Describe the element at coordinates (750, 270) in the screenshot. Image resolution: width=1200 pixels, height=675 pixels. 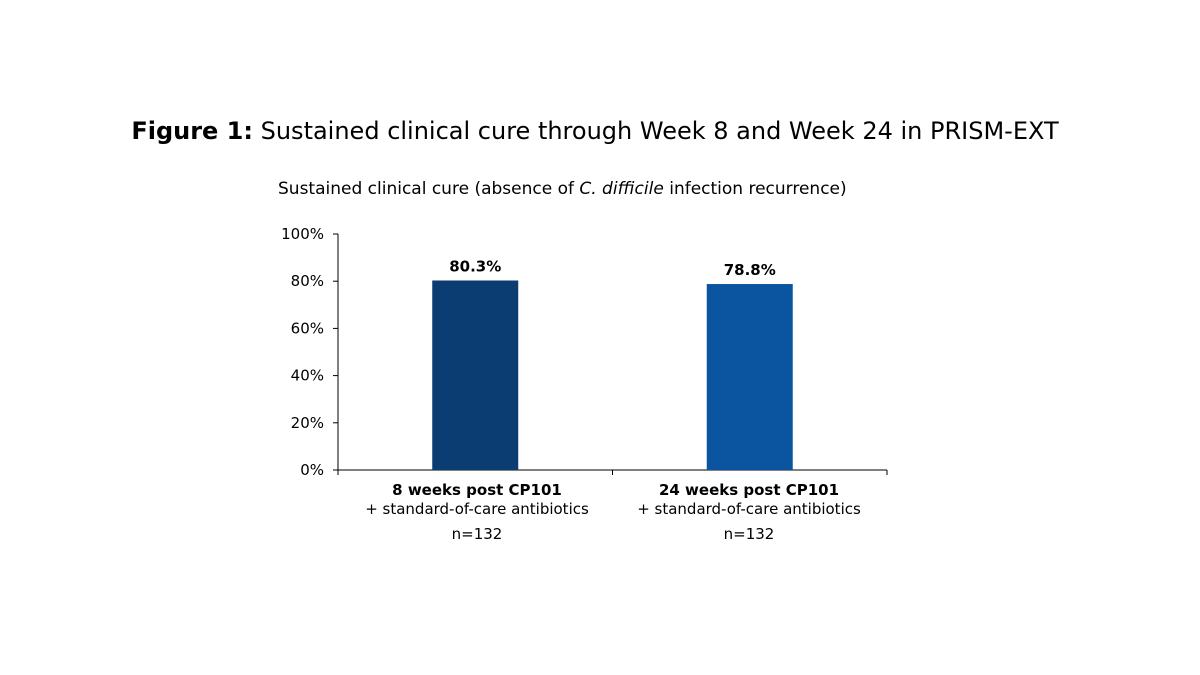
I see `bar-value-label: 78.8%` at that location.